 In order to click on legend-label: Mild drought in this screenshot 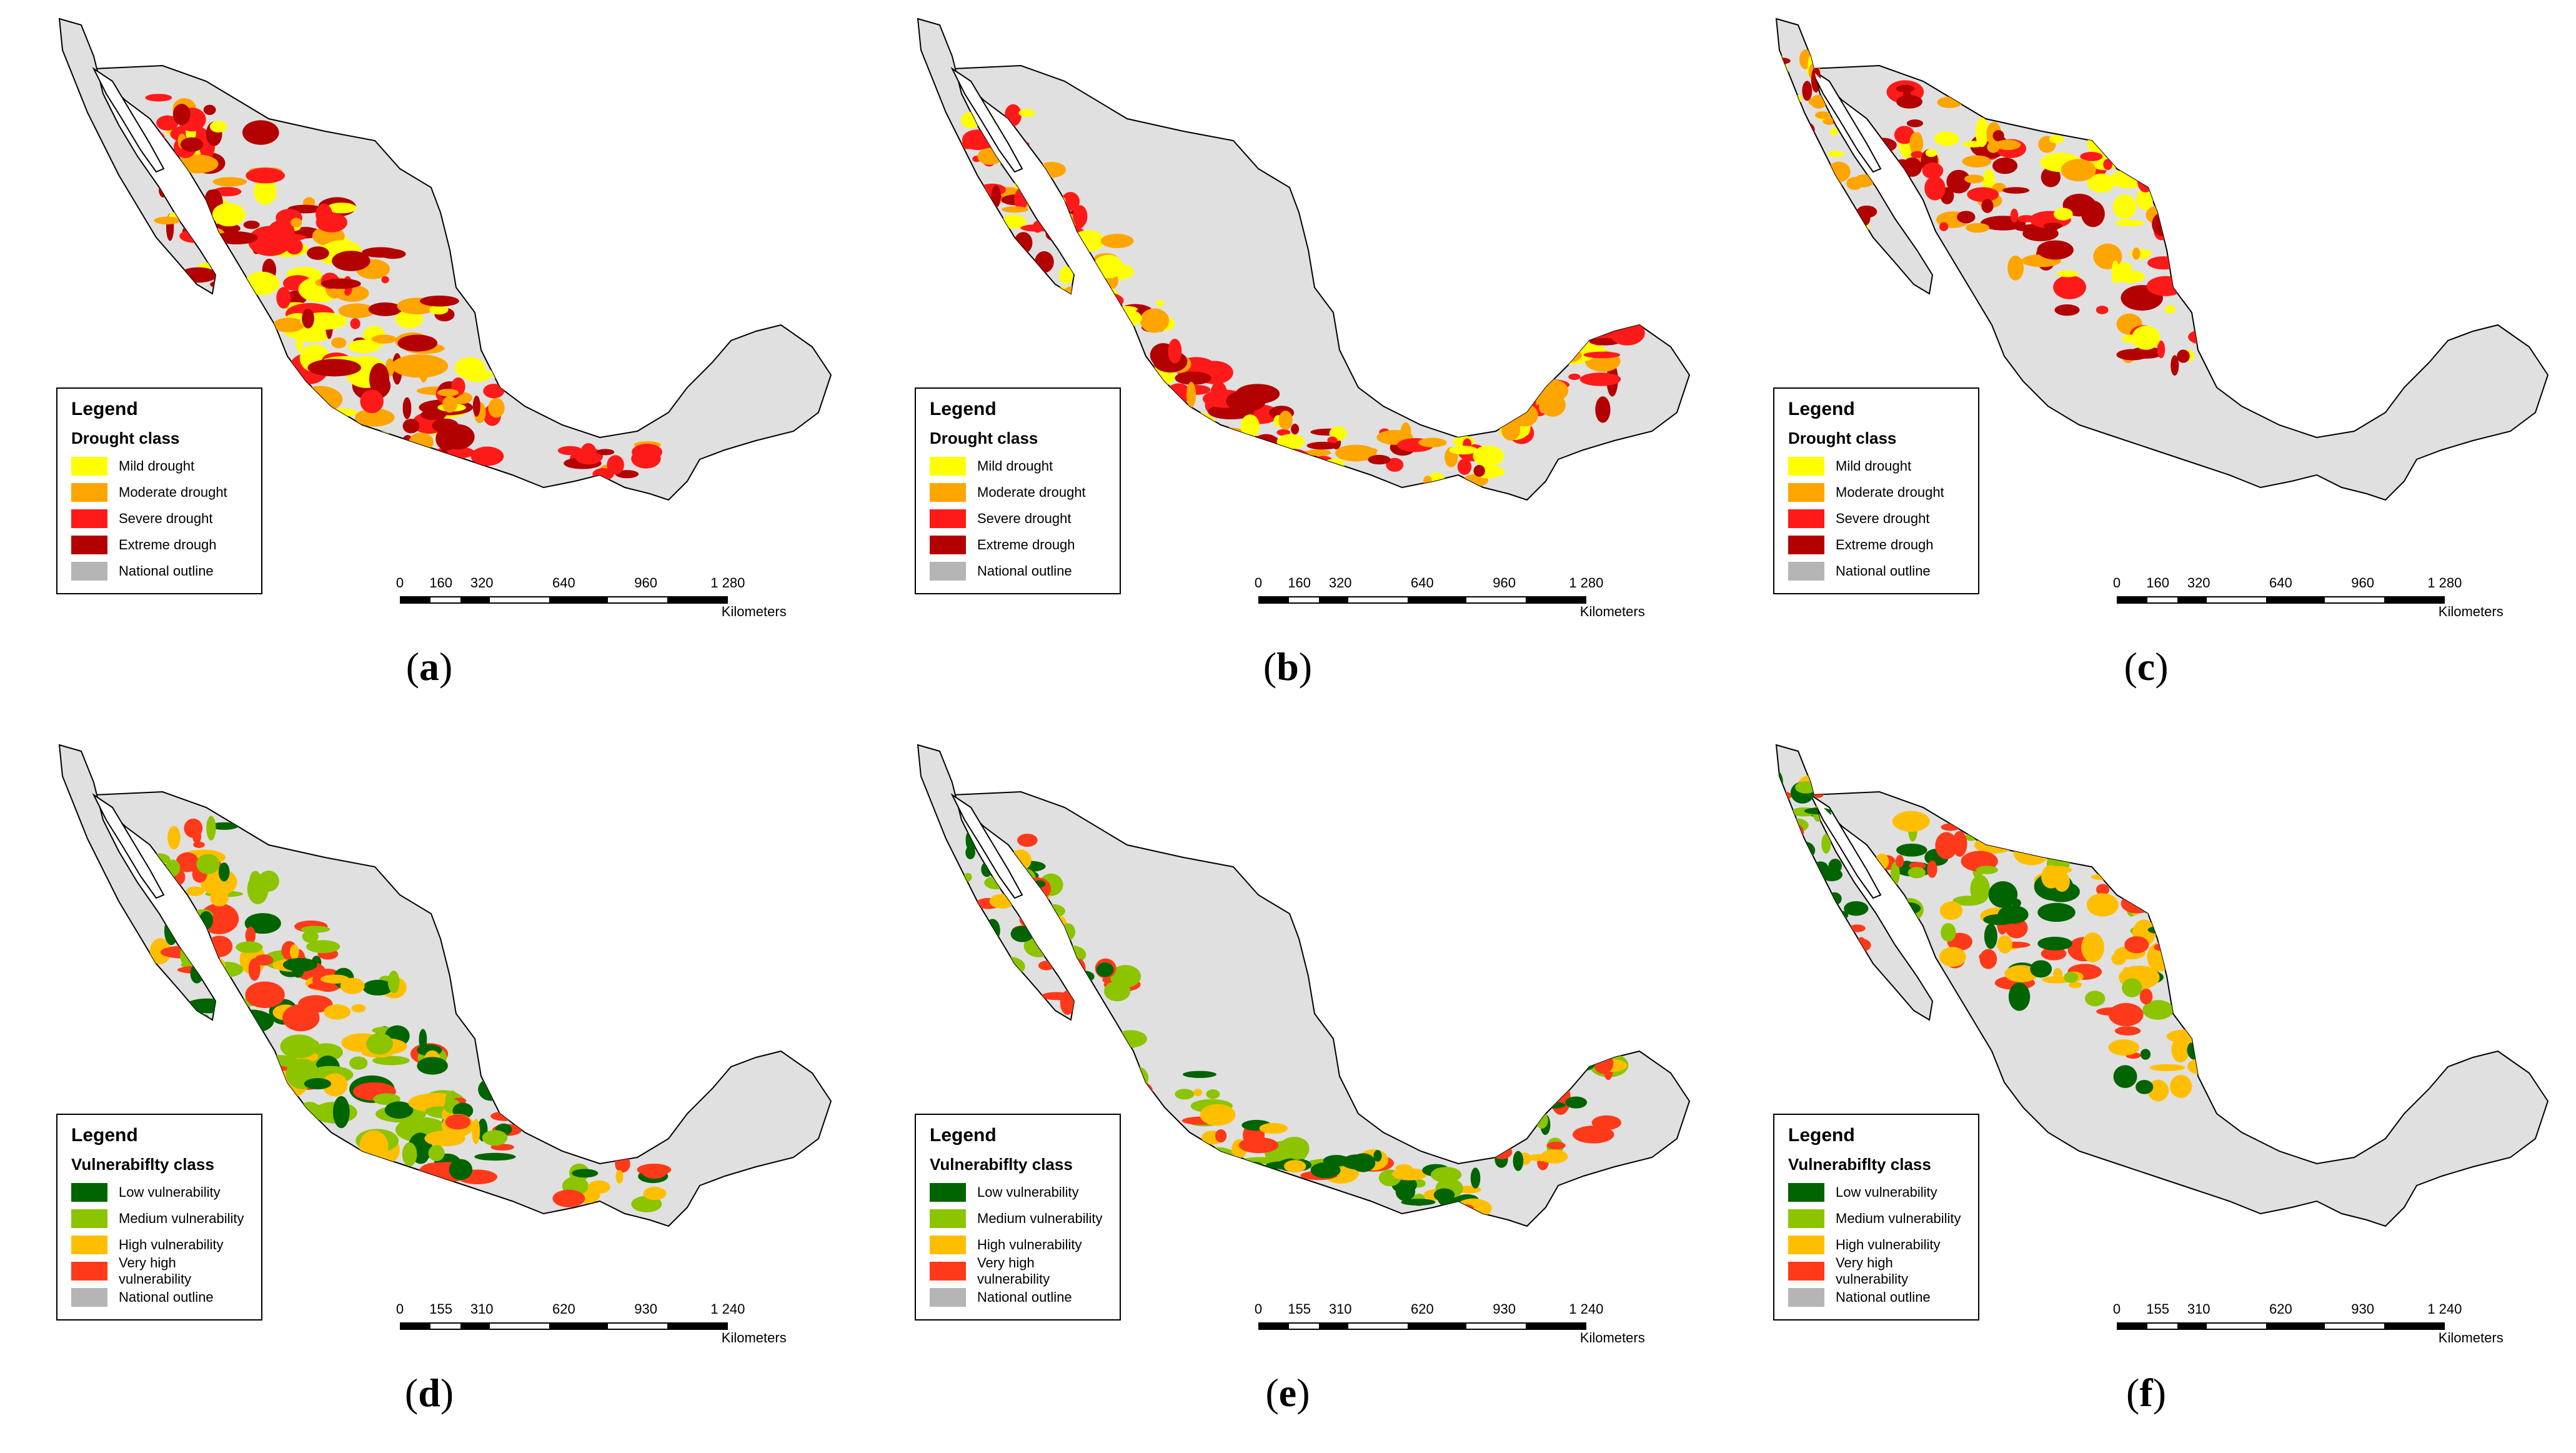, I will do `click(1874, 466)`.